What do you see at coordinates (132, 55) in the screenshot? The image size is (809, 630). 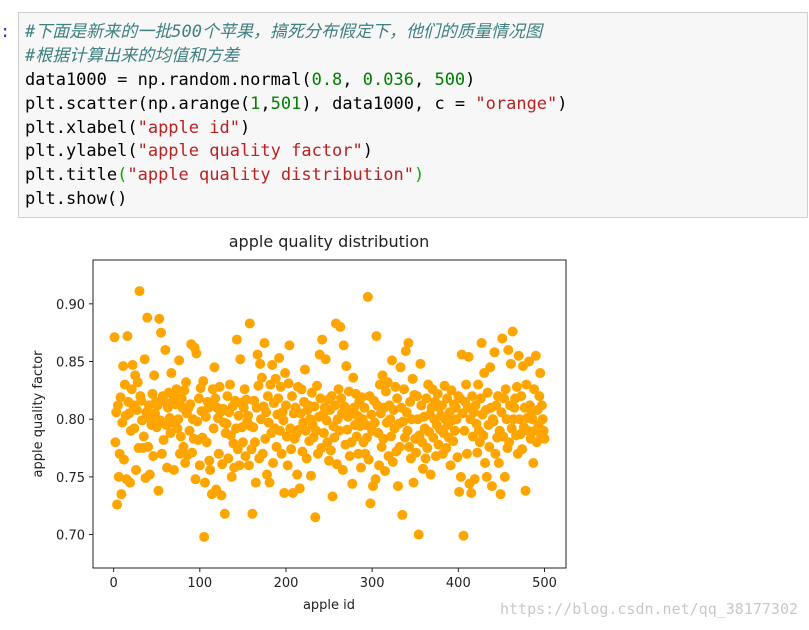 I see `code-token: #根据计算出来的均值和方差` at bounding box center [132, 55].